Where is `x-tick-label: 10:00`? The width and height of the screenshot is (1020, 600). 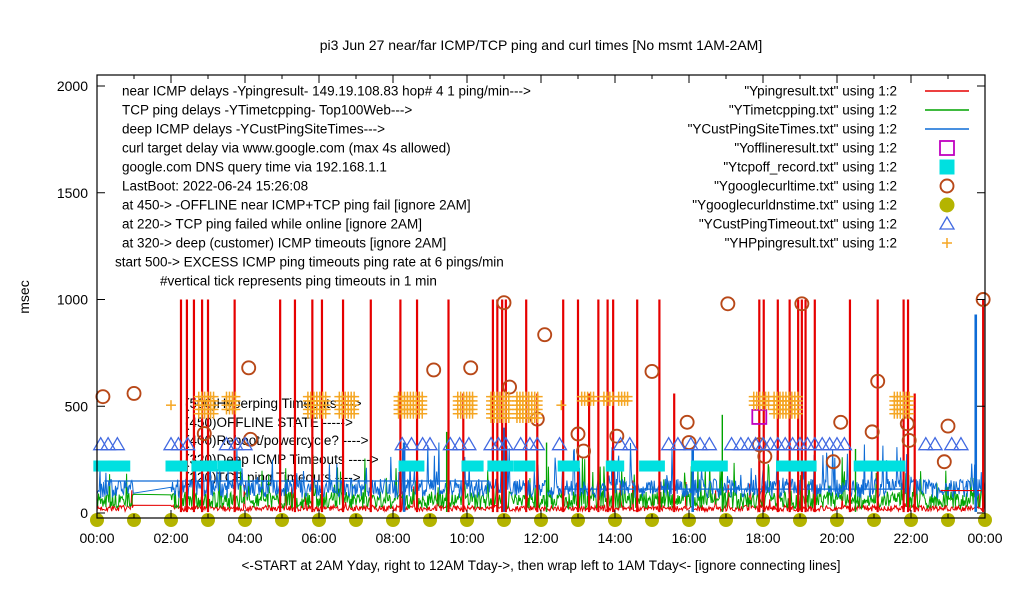
x-tick-label: 10:00 is located at coordinates (466, 538).